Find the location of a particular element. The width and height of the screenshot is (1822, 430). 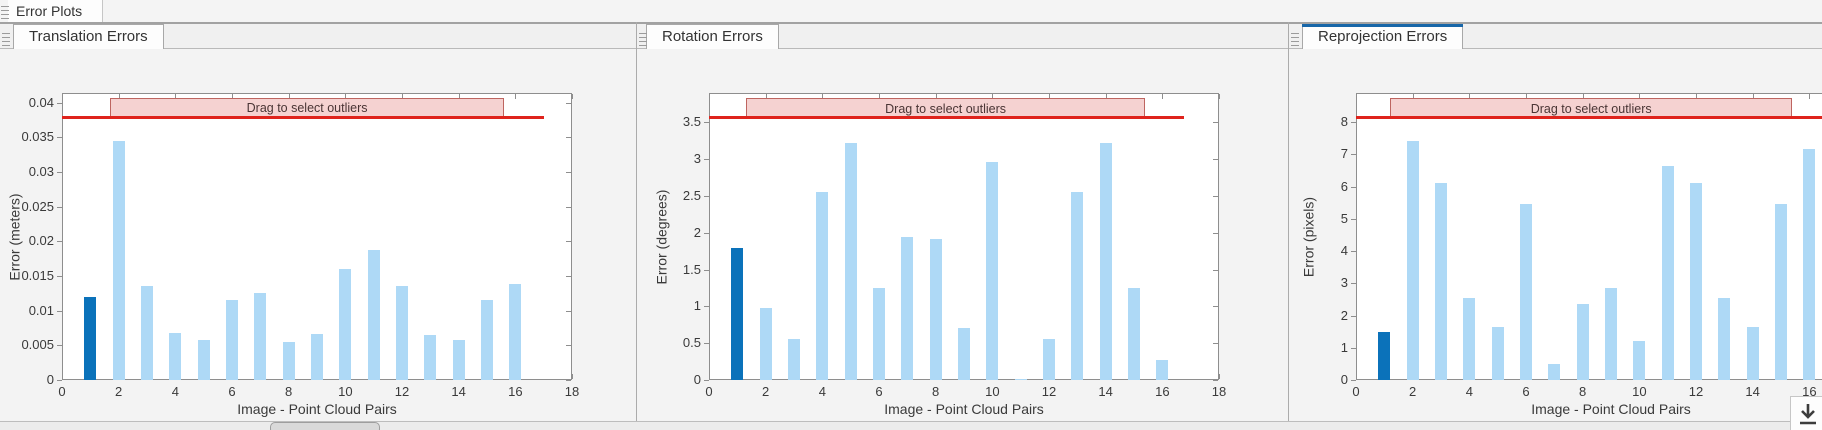

x-tick-label: 12 is located at coordinates (402, 391).